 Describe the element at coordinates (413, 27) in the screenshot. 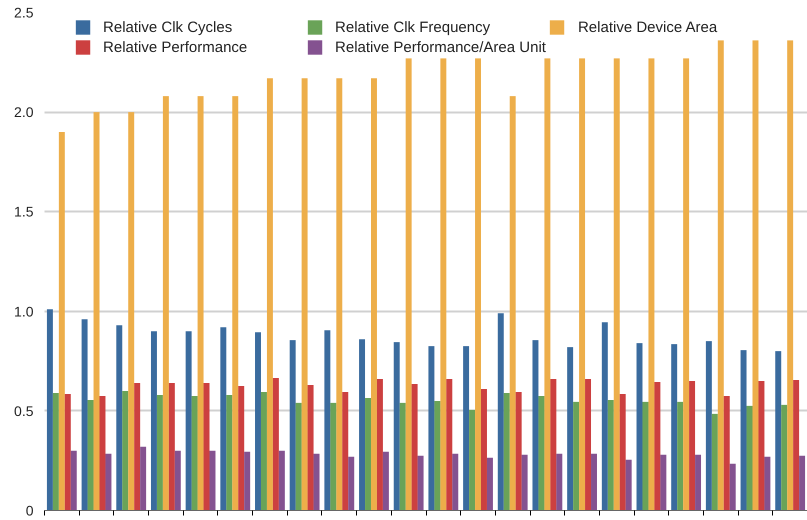

I see `legend-label: Relative Clk Frequency` at that location.